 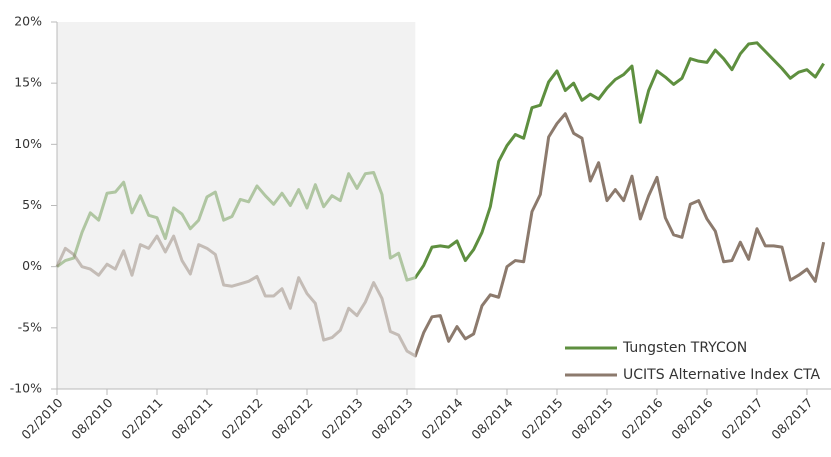 What do you see at coordinates (191, 418) in the screenshot?
I see `x-tick-label: 08/2011` at bounding box center [191, 418].